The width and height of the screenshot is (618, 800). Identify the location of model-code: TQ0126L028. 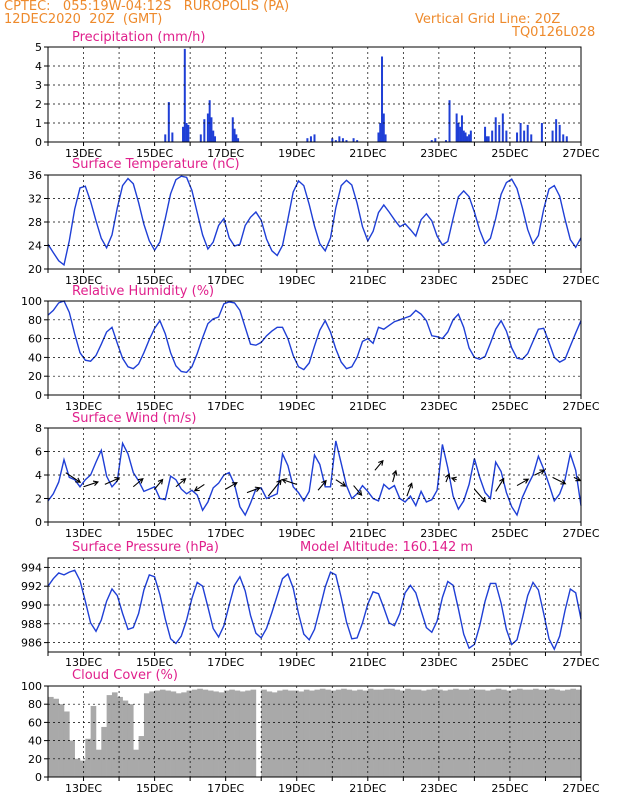
(554, 32).